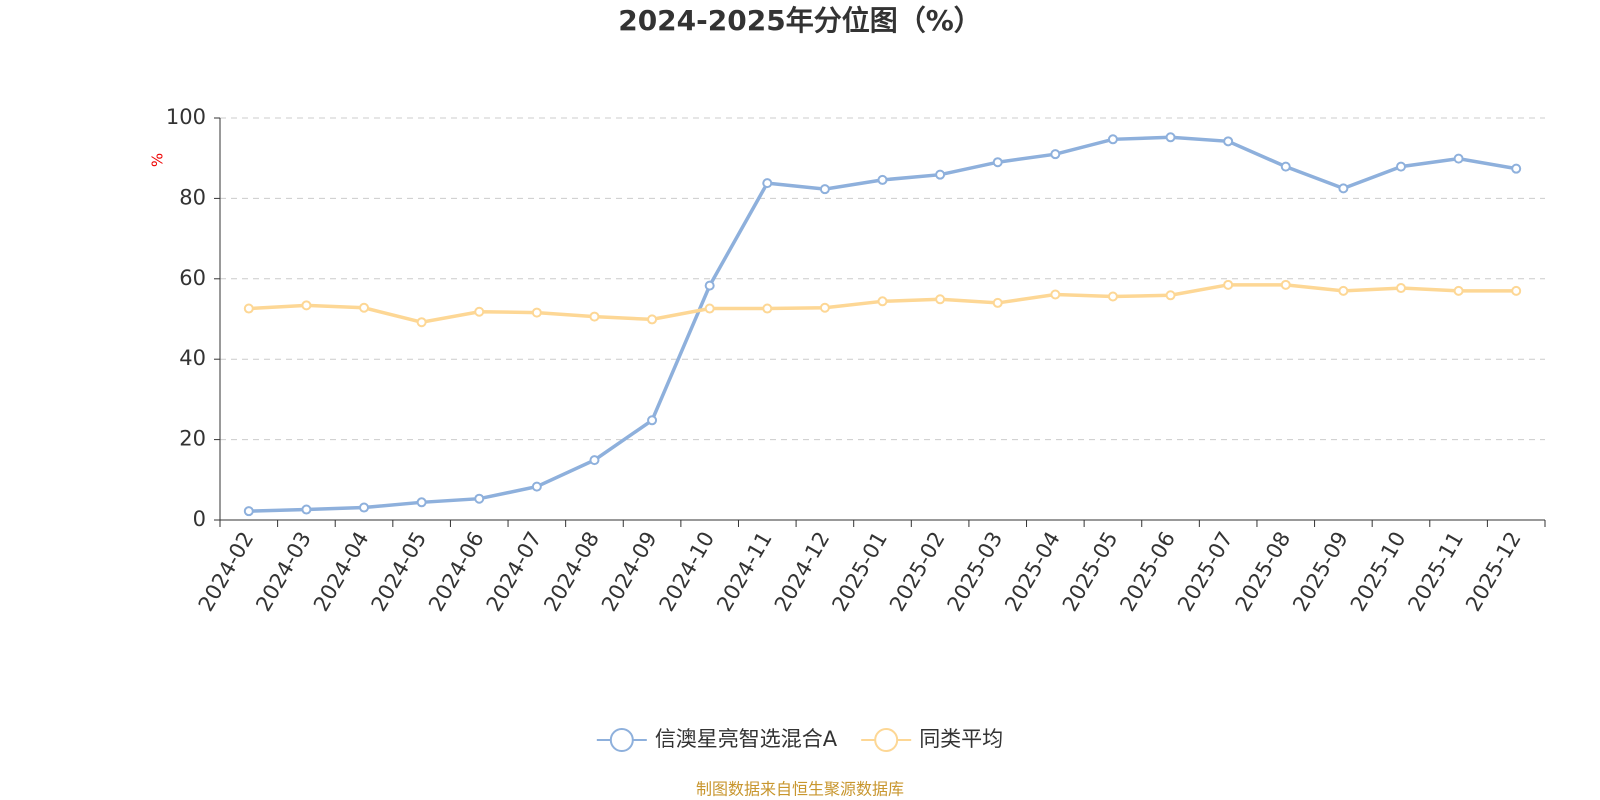 This screenshot has width=1600, height=800. I want to click on x-tick-label: 2024-04, so click(341, 572).